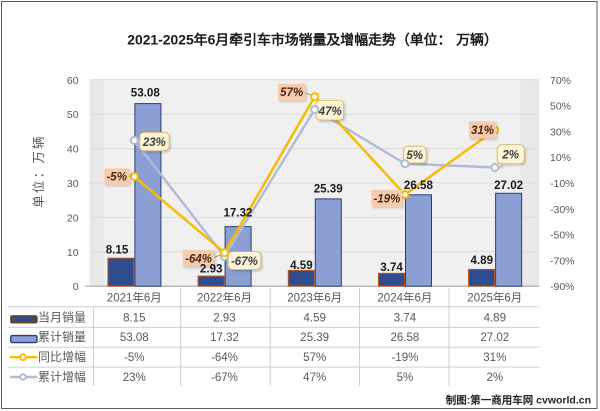  Describe the element at coordinates (560, 81) in the screenshot. I see `svg-text: 70%` at that location.